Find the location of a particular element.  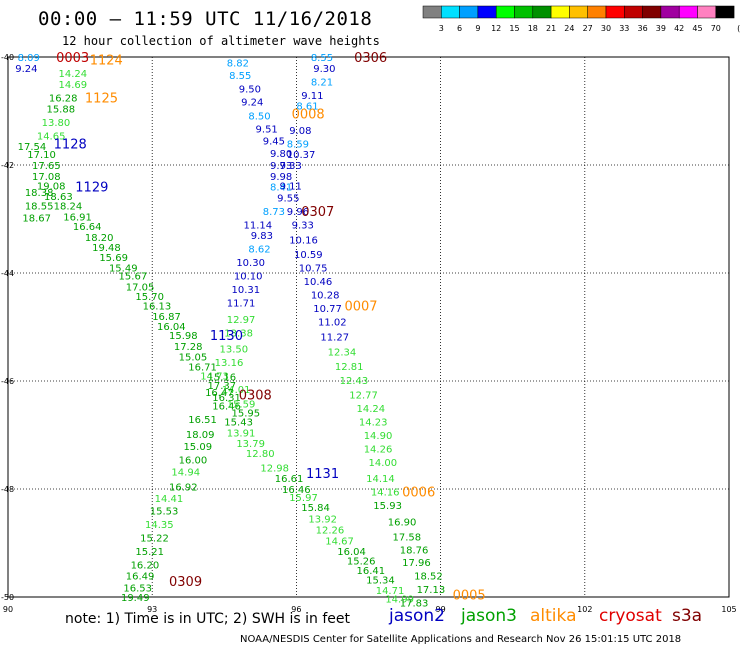

swh-value-label: 18.76 is located at coordinates (414, 550).